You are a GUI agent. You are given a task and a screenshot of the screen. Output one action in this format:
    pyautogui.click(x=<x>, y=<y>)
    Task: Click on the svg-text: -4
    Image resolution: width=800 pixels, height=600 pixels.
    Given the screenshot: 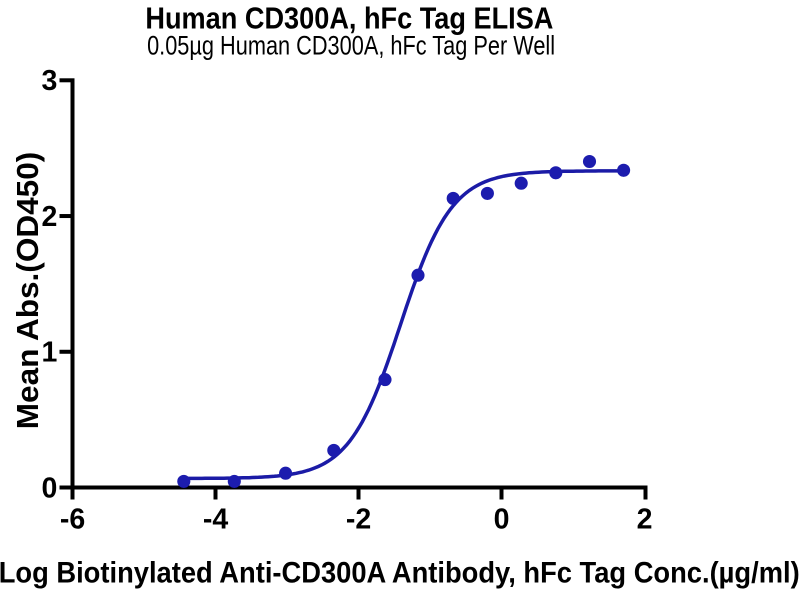 What is the action you would take?
    pyautogui.click(x=215, y=520)
    